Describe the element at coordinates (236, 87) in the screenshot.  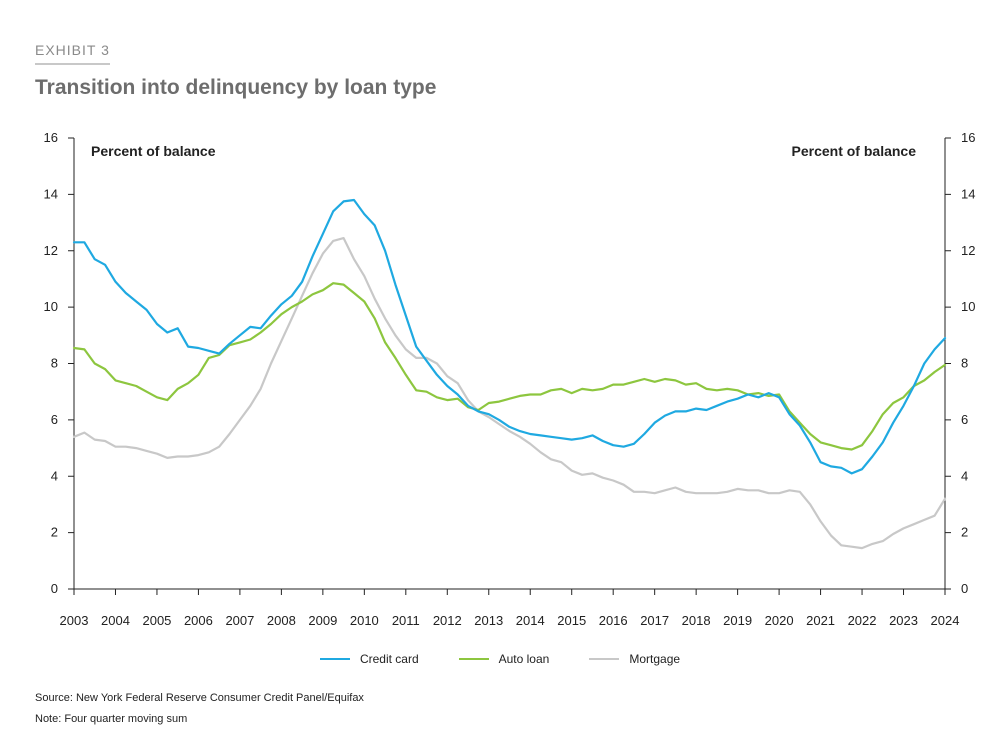
I see `chart-title: Transition into delinquency by loan type` at that location.